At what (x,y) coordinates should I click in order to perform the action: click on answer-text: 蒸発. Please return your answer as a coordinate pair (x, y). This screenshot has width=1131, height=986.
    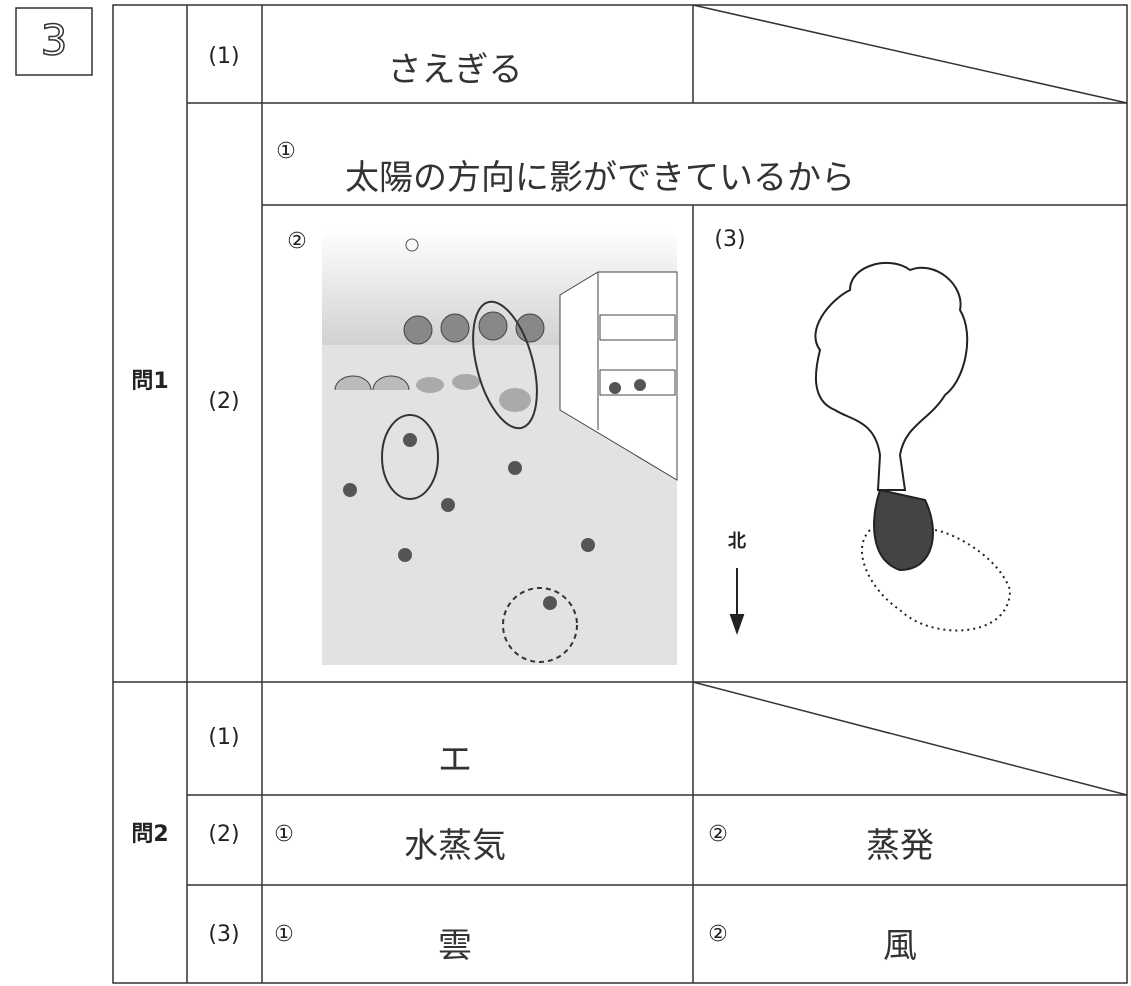
    Looking at the image, I should click on (900, 846).